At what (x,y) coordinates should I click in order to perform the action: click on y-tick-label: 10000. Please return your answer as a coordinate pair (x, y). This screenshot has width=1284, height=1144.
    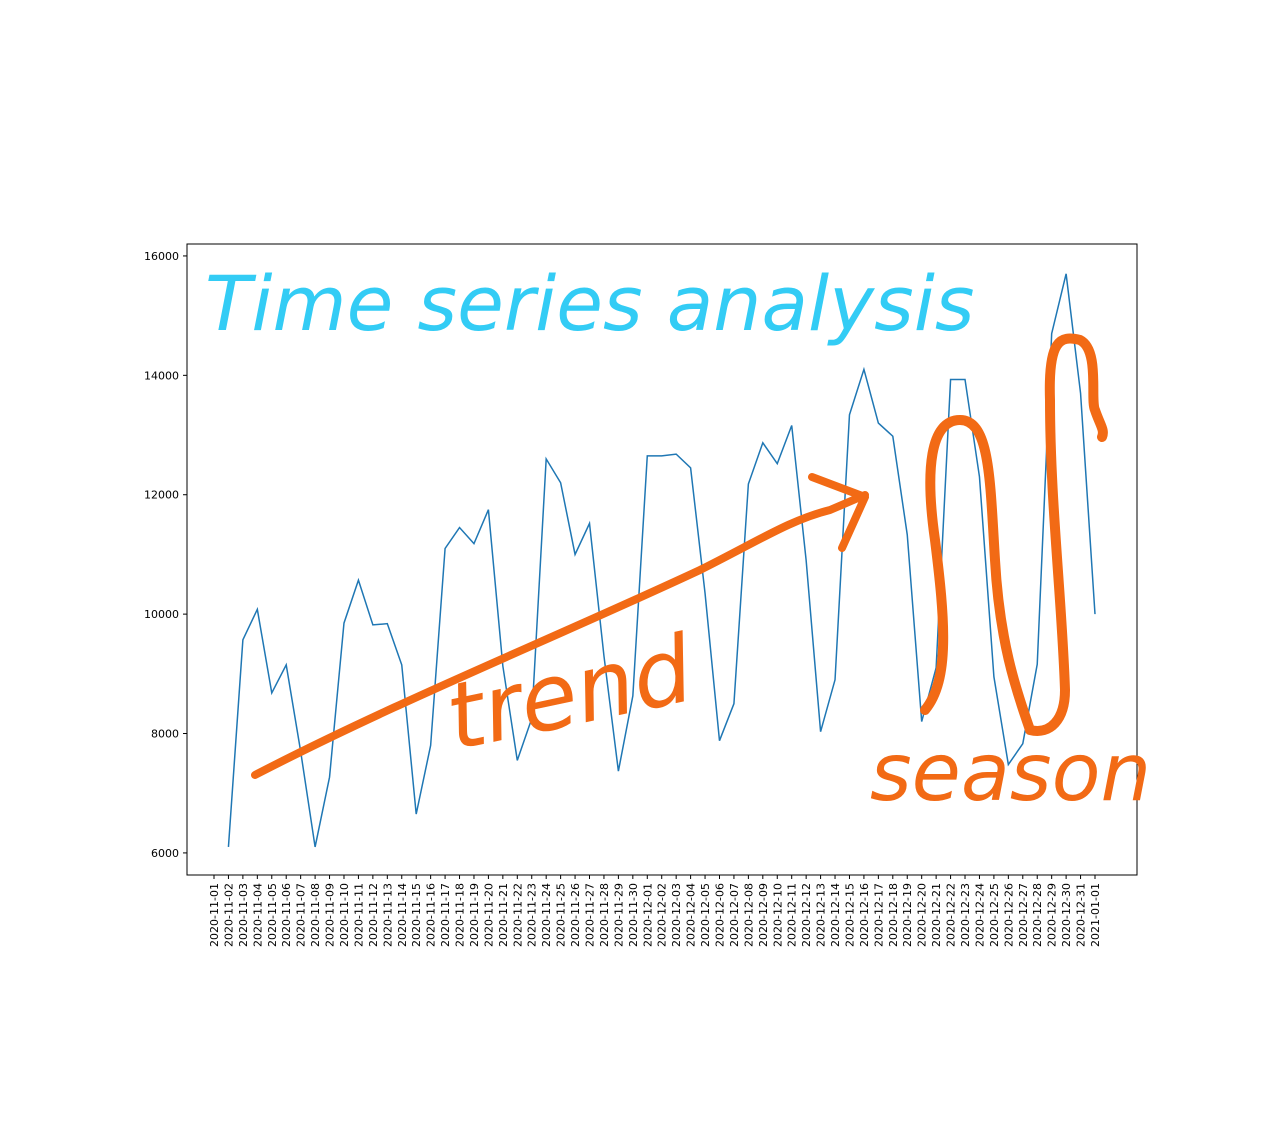
    Looking at the image, I should click on (161, 614).